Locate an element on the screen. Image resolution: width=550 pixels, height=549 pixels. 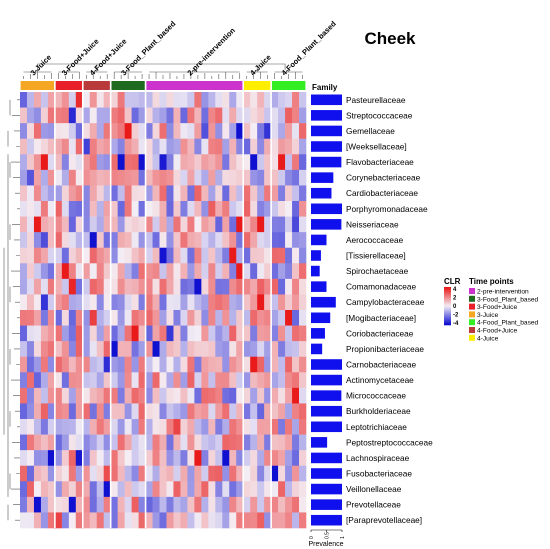
group-label: 3-Food_Plant_based is located at coordinates (148, 48).